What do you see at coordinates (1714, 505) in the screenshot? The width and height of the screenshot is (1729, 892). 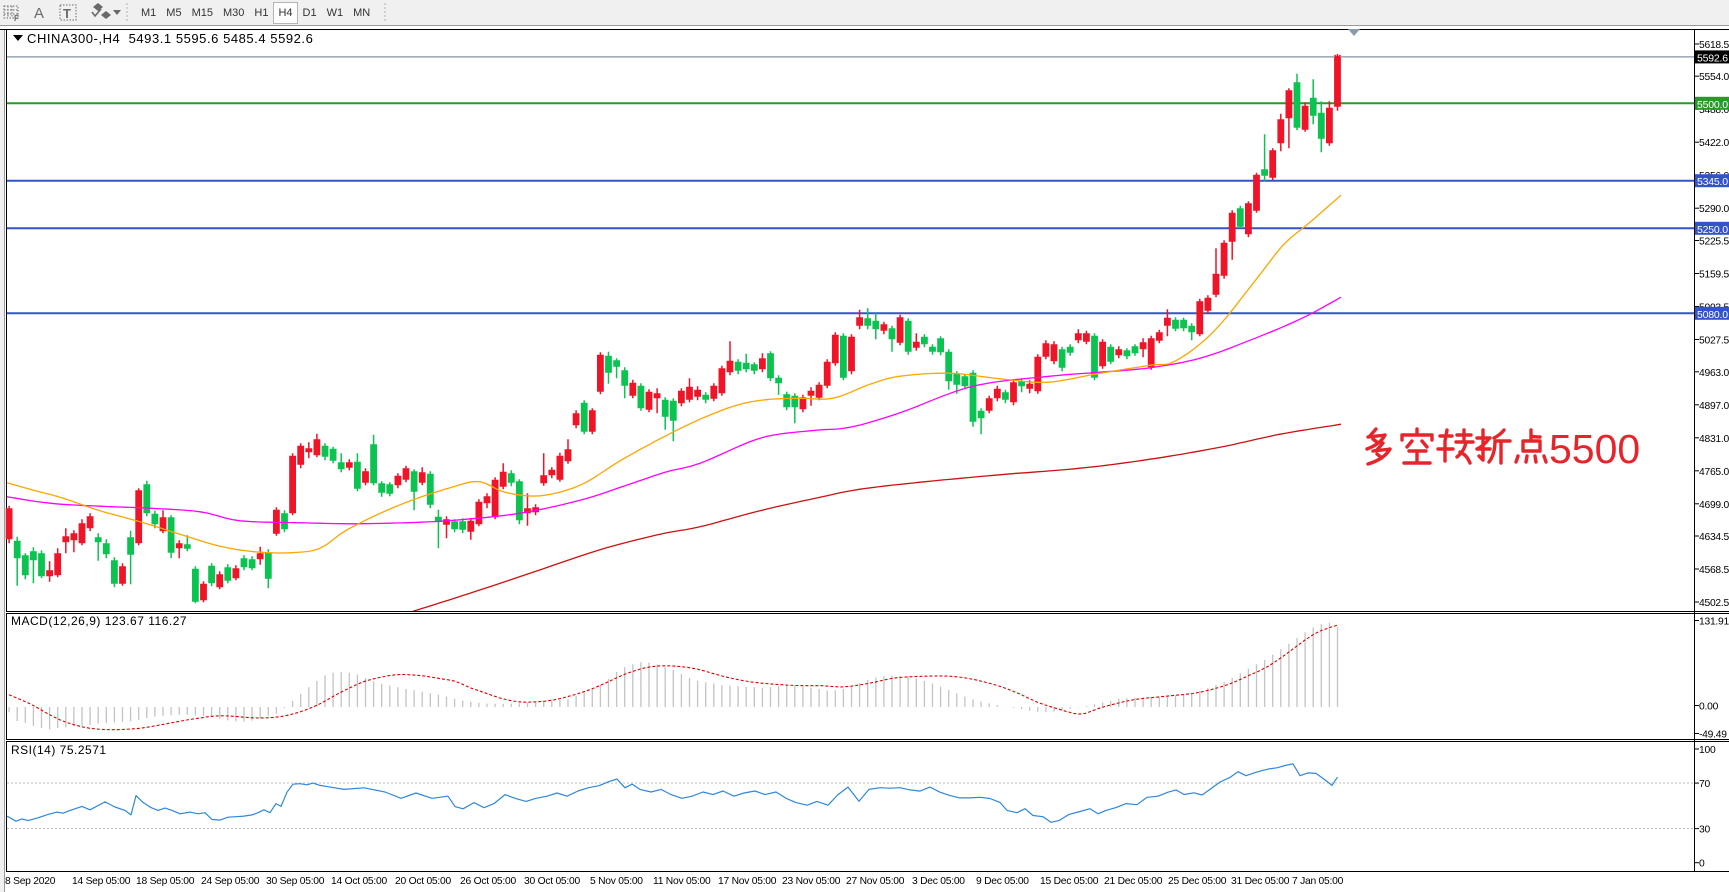 I see `svg-text: 4699.0` at bounding box center [1714, 505].